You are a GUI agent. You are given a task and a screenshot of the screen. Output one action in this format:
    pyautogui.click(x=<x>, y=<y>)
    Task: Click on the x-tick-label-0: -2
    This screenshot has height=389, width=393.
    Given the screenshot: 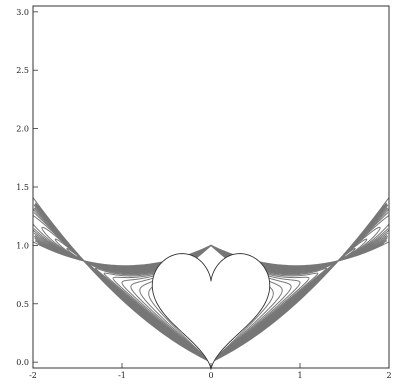 What is the action you would take?
    pyautogui.click(x=33, y=375)
    